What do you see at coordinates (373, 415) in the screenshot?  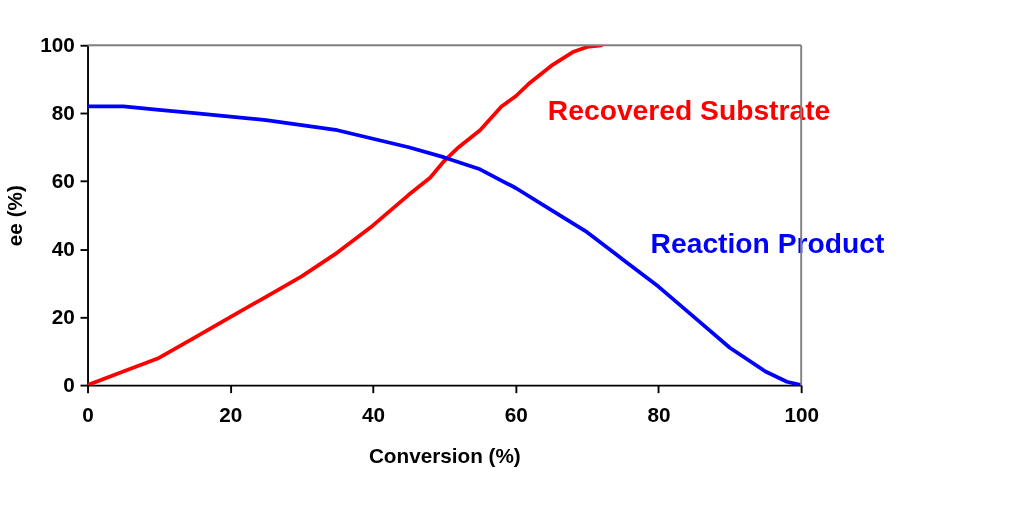 I see `x-tick-label: 40` at bounding box center [373, 415].